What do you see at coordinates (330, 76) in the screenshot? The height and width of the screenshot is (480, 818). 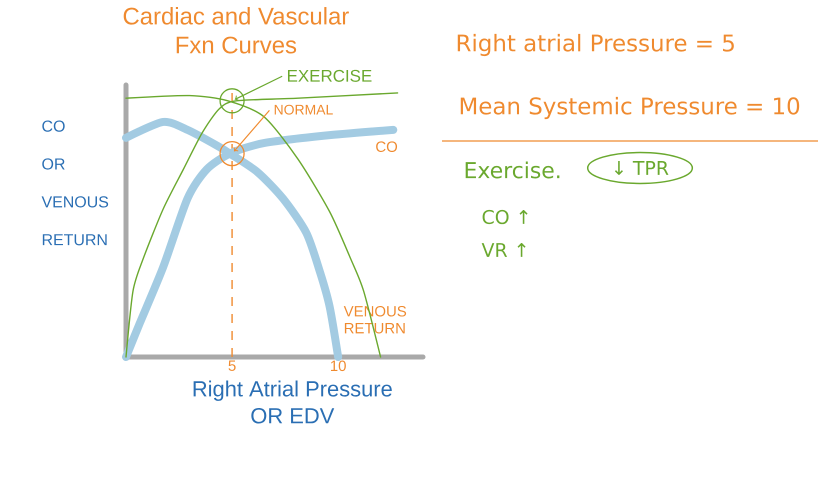 I see `annotation: EXERCISE` at bounding box center [330, 76].